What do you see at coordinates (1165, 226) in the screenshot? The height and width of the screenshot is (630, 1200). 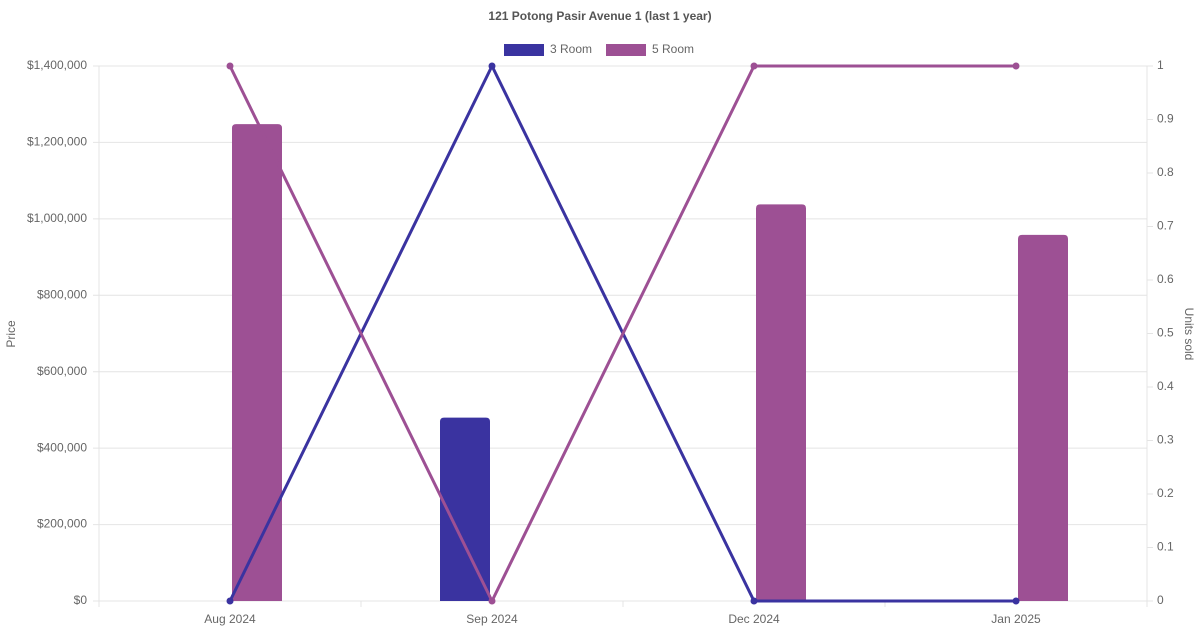 I see `y2-tick-label: 0.7` at bounding box center [1165, 226].